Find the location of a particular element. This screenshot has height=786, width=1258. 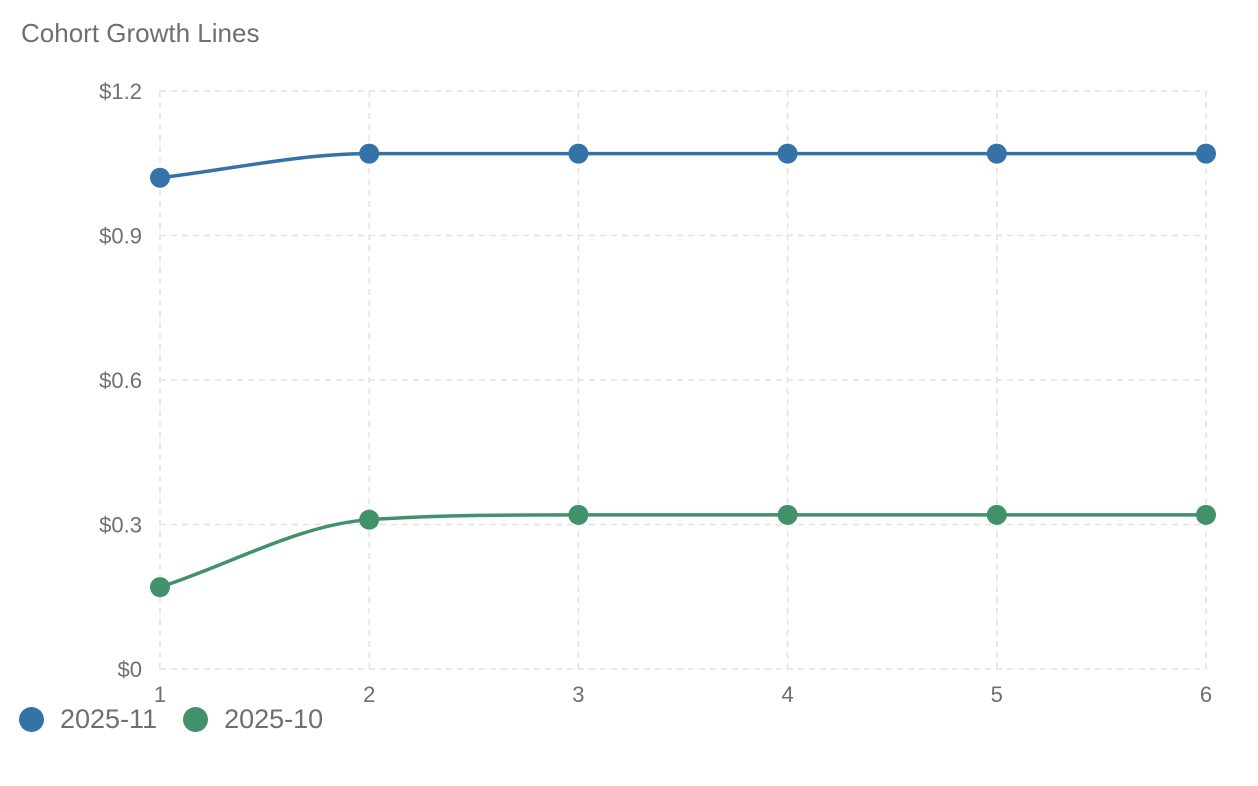

y-tick-label: $0.3 is located at coordinates (120, 525).